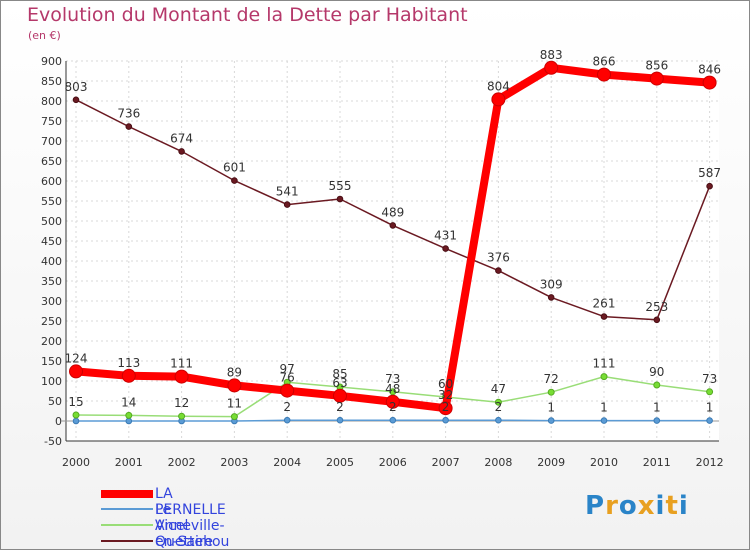 This screenshot has height=550, width=750. I want to click on legend-label: LA PERNELLE, so click(190, 502).